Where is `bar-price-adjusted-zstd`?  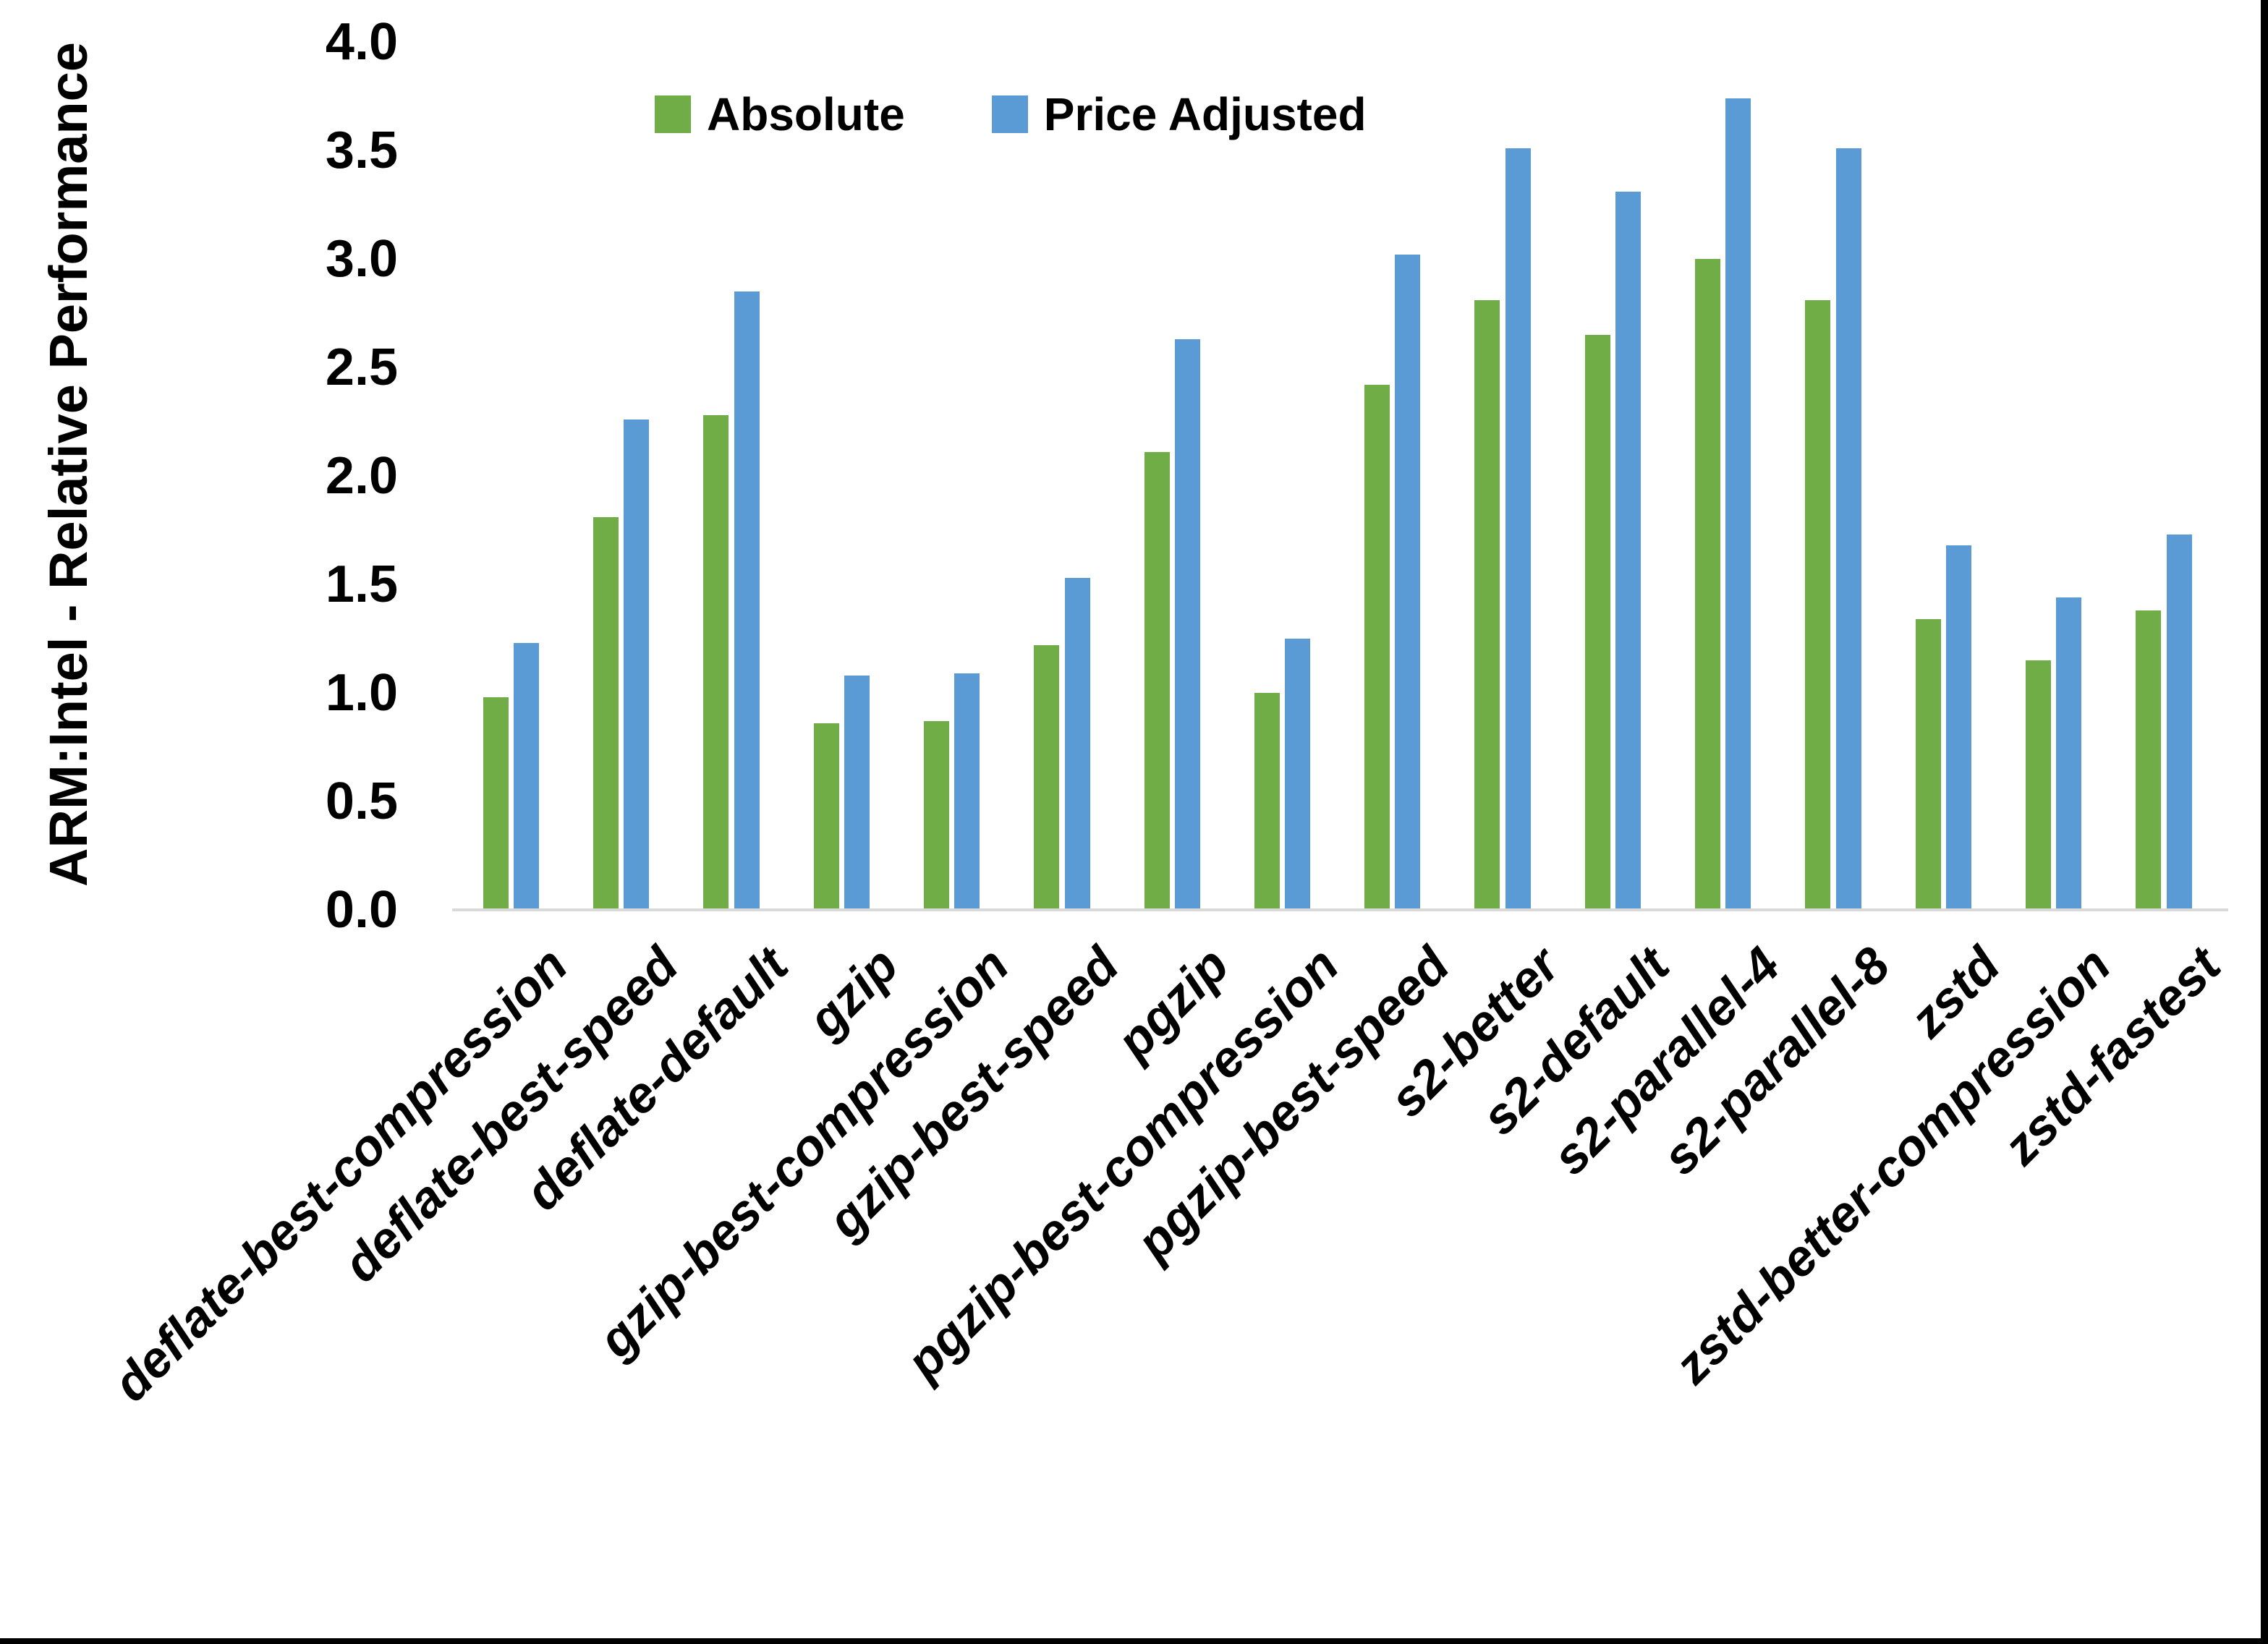 bar-price-adjusted-zstd is located at coordinates (1958, 727).